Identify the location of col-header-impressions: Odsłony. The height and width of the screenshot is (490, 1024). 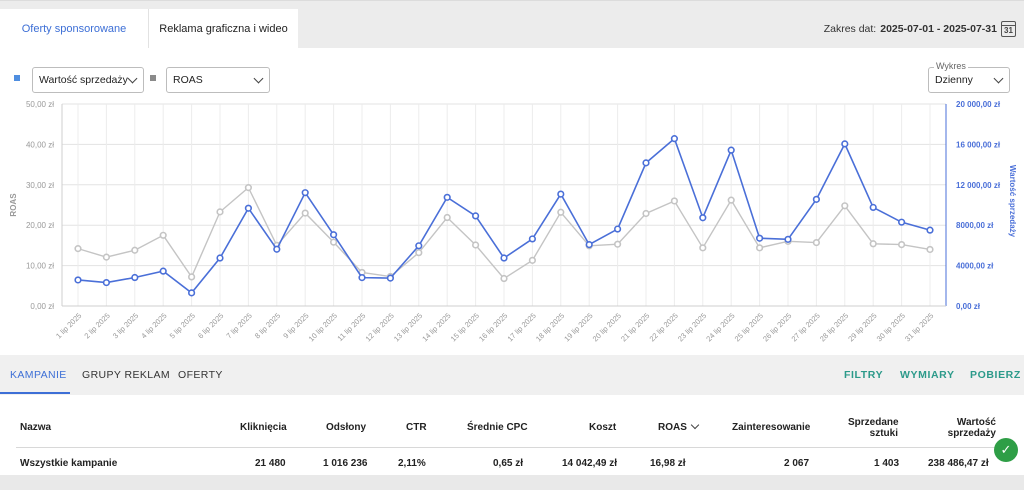
(346, 427).